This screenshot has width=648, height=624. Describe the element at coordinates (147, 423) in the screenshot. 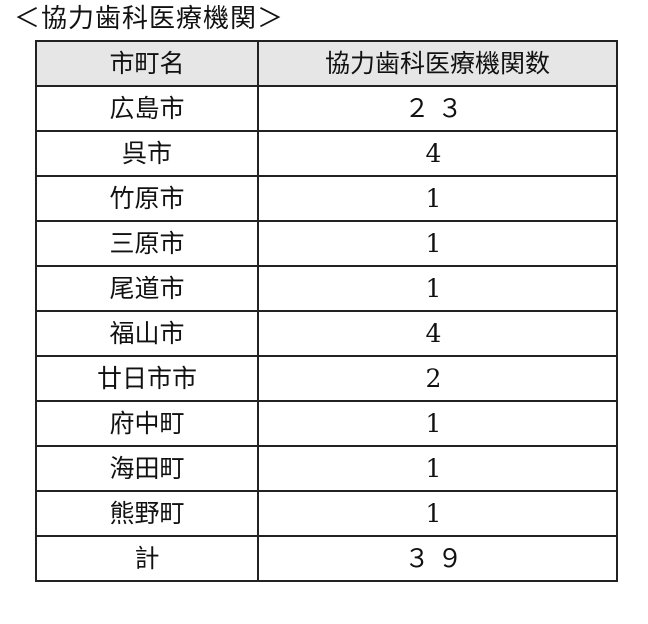

I see `municipality-cell: 府中町` at that location.